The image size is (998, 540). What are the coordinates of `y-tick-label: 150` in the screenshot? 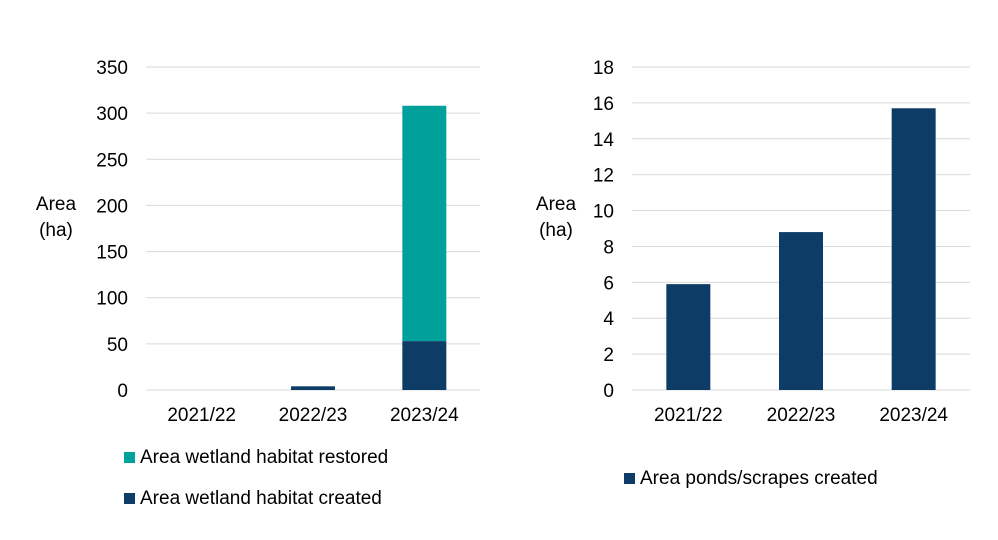 It's located at (112, 253).